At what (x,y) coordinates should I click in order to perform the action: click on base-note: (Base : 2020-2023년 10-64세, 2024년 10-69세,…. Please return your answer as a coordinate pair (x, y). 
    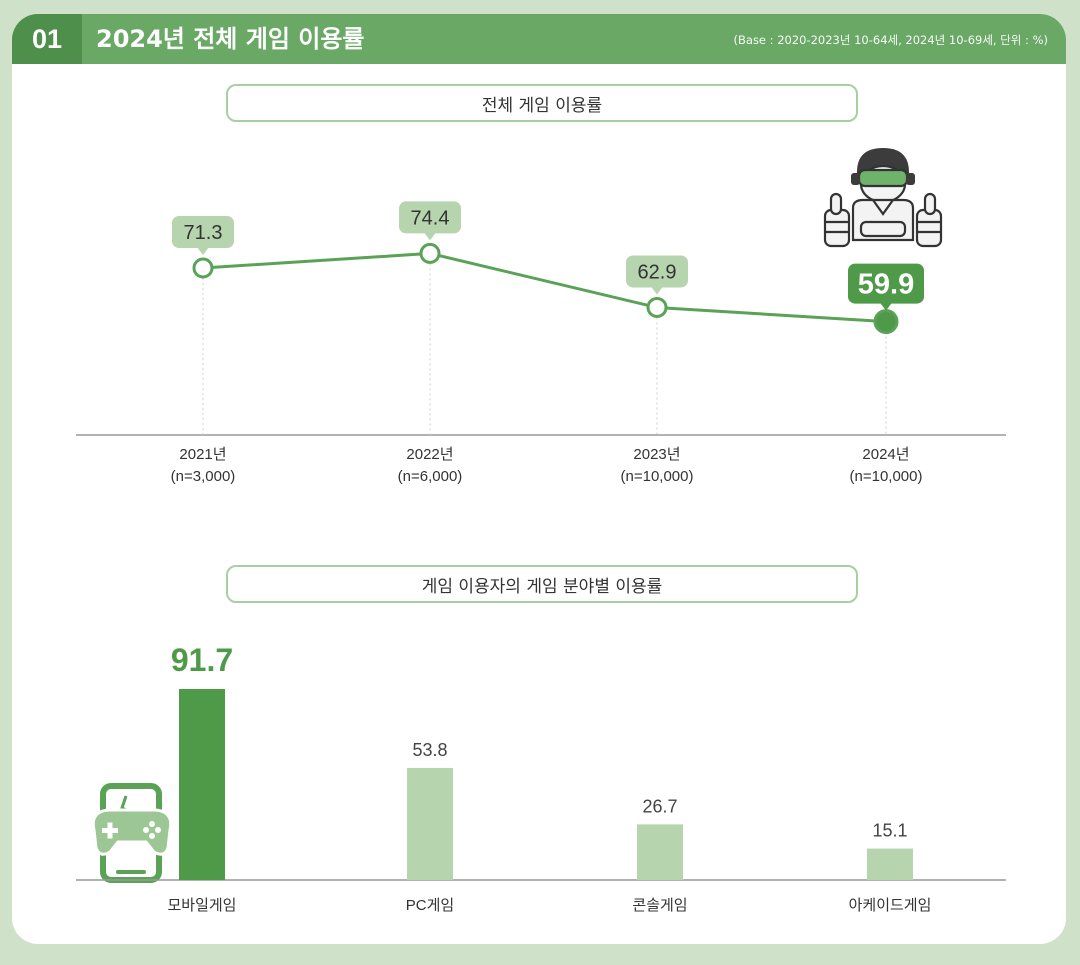
    Looking at the image, I should click on (890, 40).